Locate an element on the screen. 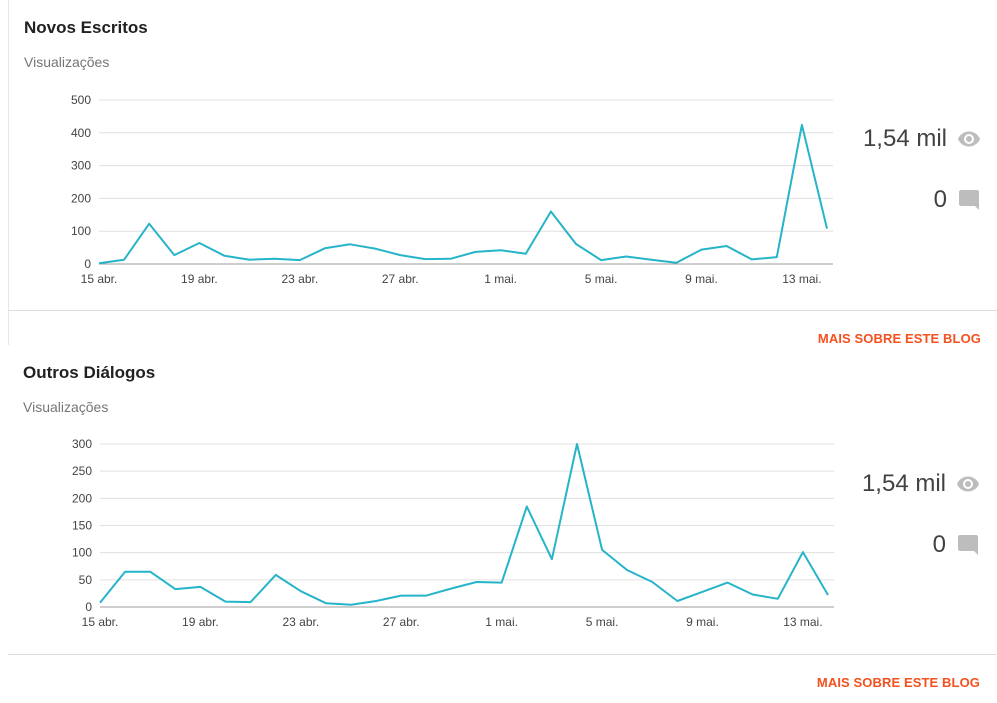  comment-icon is located at coordinates (969, 200).